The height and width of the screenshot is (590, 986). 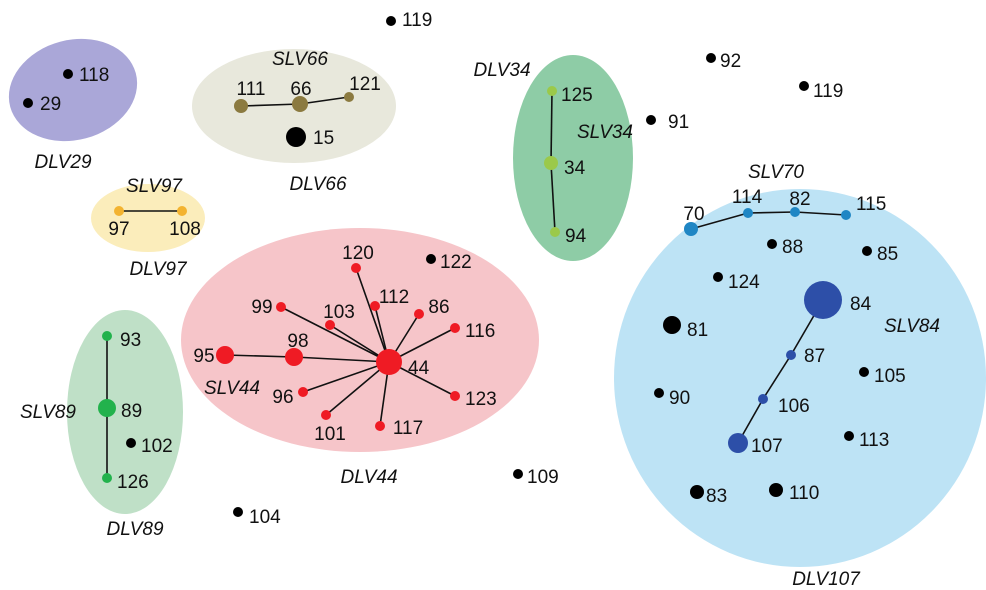 I want to click on slv84-label: SLV84, so click(x=912, y=326).